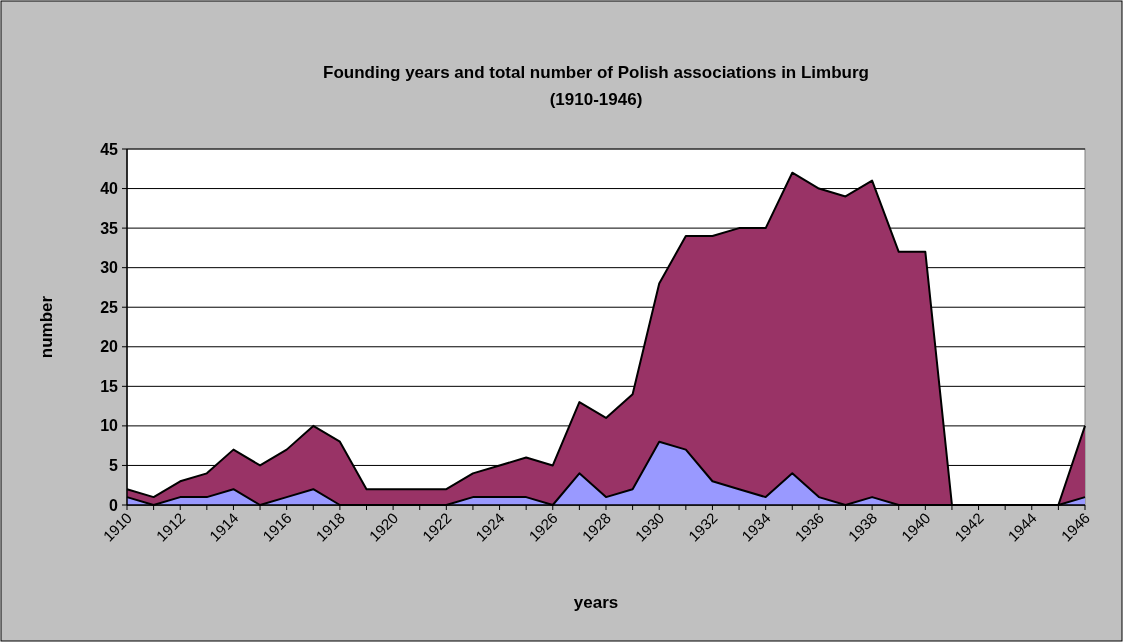 The width and height of the screenshot is (1123, 642). I want to click on y-tick-label: 10, so click(109, 426).